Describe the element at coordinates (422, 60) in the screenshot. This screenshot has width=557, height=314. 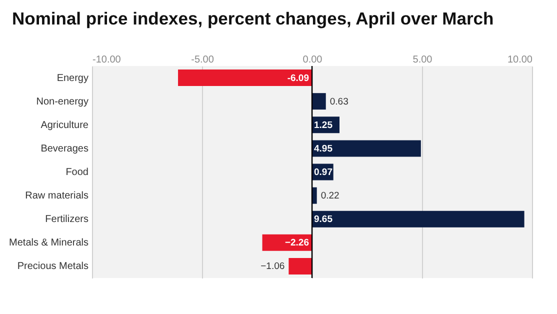
I see `x-tick-label: 5.00` at that location.